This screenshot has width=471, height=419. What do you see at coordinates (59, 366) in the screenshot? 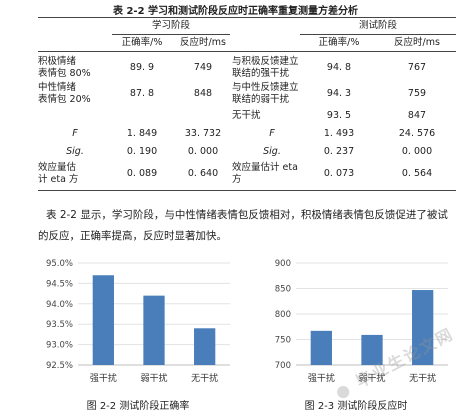
I see `y-tick-label: 92.5%` at bounding box center [59, 366].